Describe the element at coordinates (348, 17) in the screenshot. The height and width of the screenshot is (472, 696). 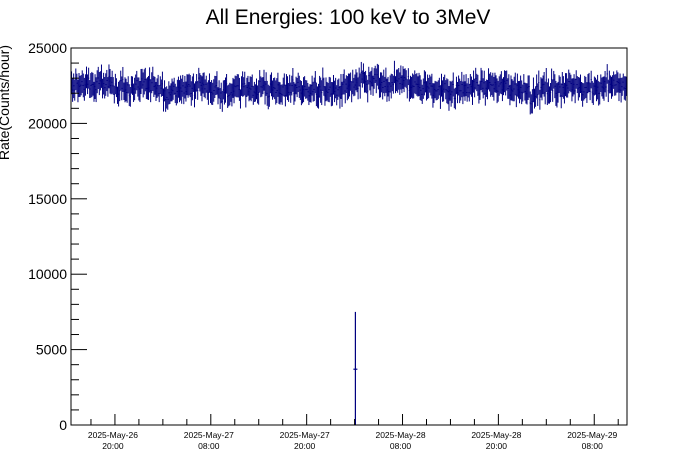
I see `chart-title: All Energies: 100 keV to 3MeV` at that location.